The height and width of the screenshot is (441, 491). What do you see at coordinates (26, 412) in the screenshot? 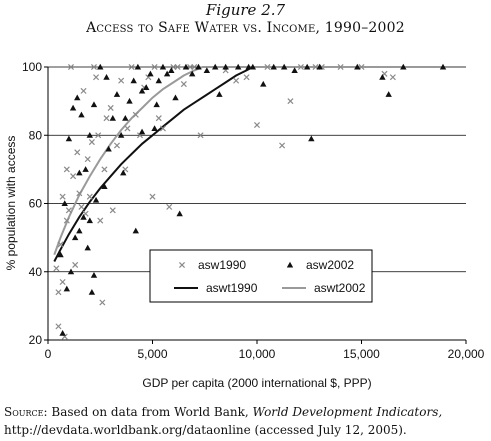
I see `source-lead: Source:` at bounding box center [26, 412].